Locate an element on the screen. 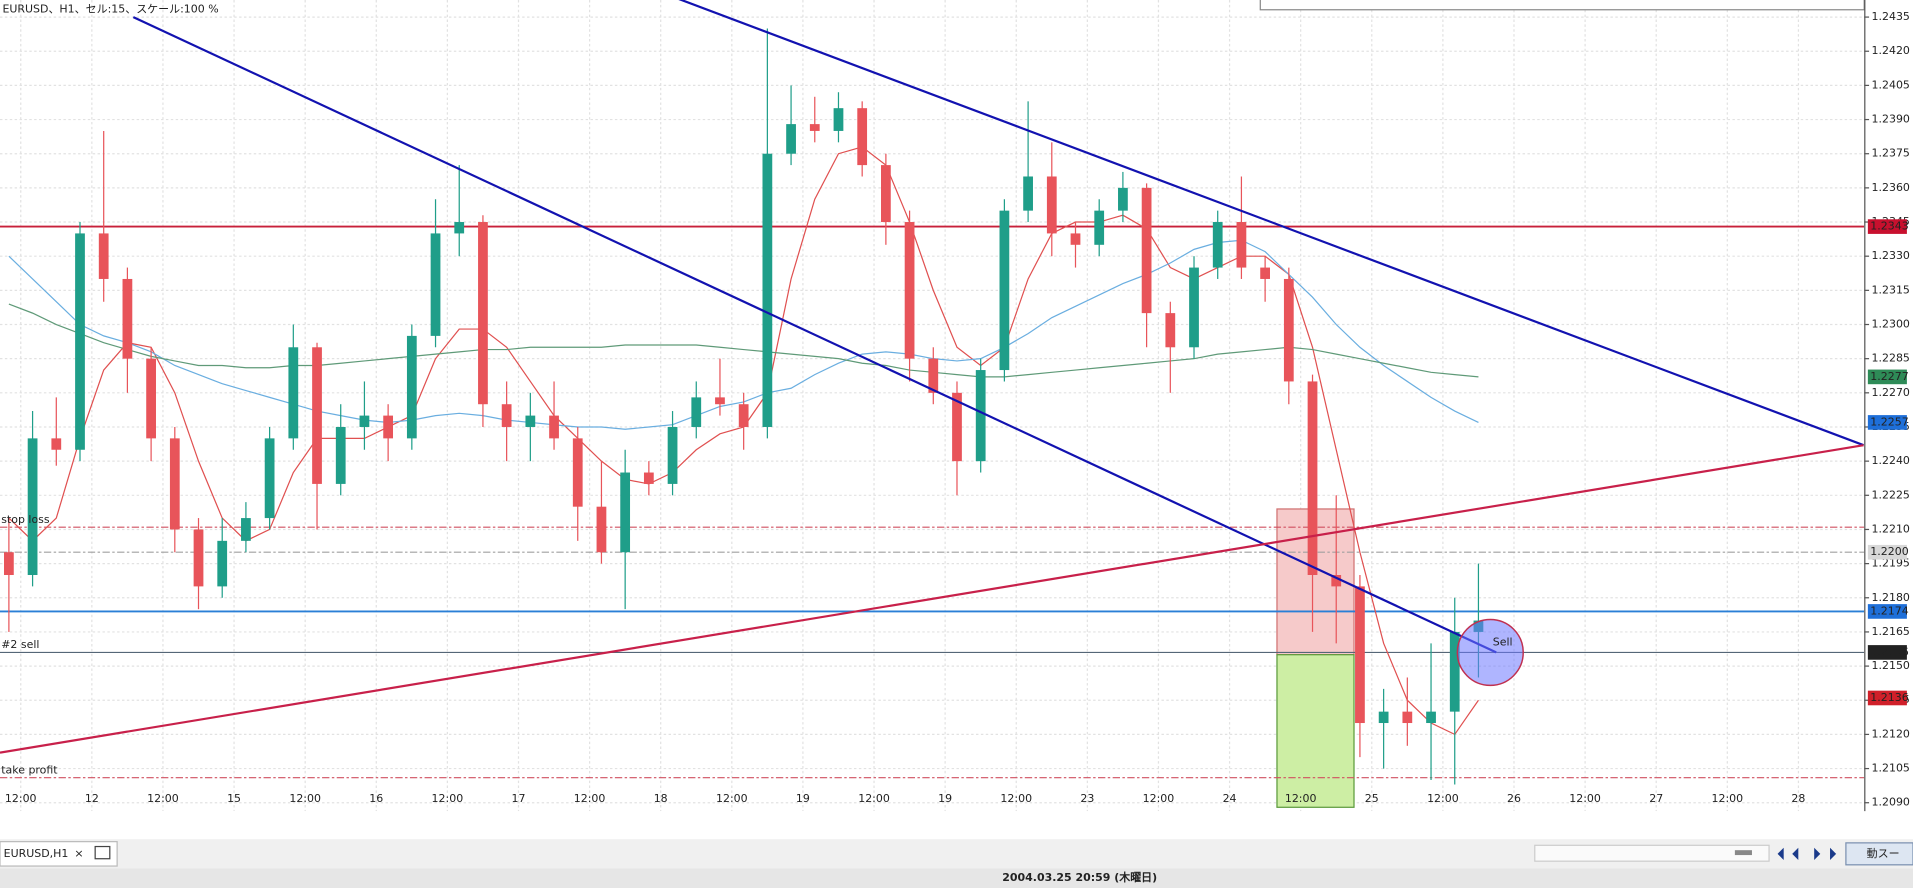 The height and width of the screenshot is (888, 1913). tab-icon is located at coordinates (102, 852).